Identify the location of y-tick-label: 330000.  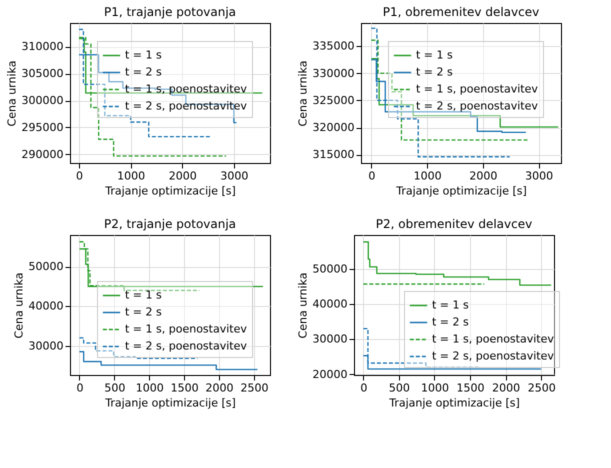
(333, 73).